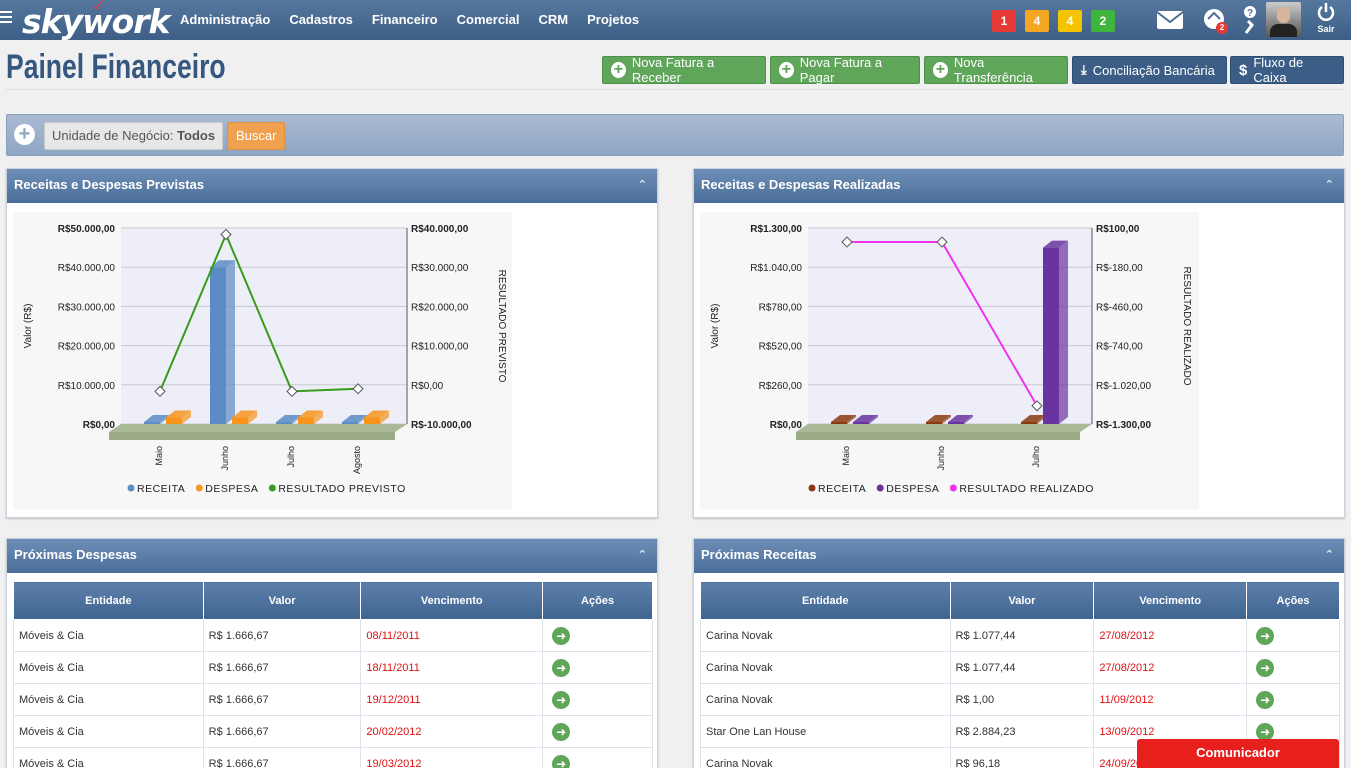 This screenshot has width=1351, height=768. I want to click on logout-button: Sair, so click(1326, 18).